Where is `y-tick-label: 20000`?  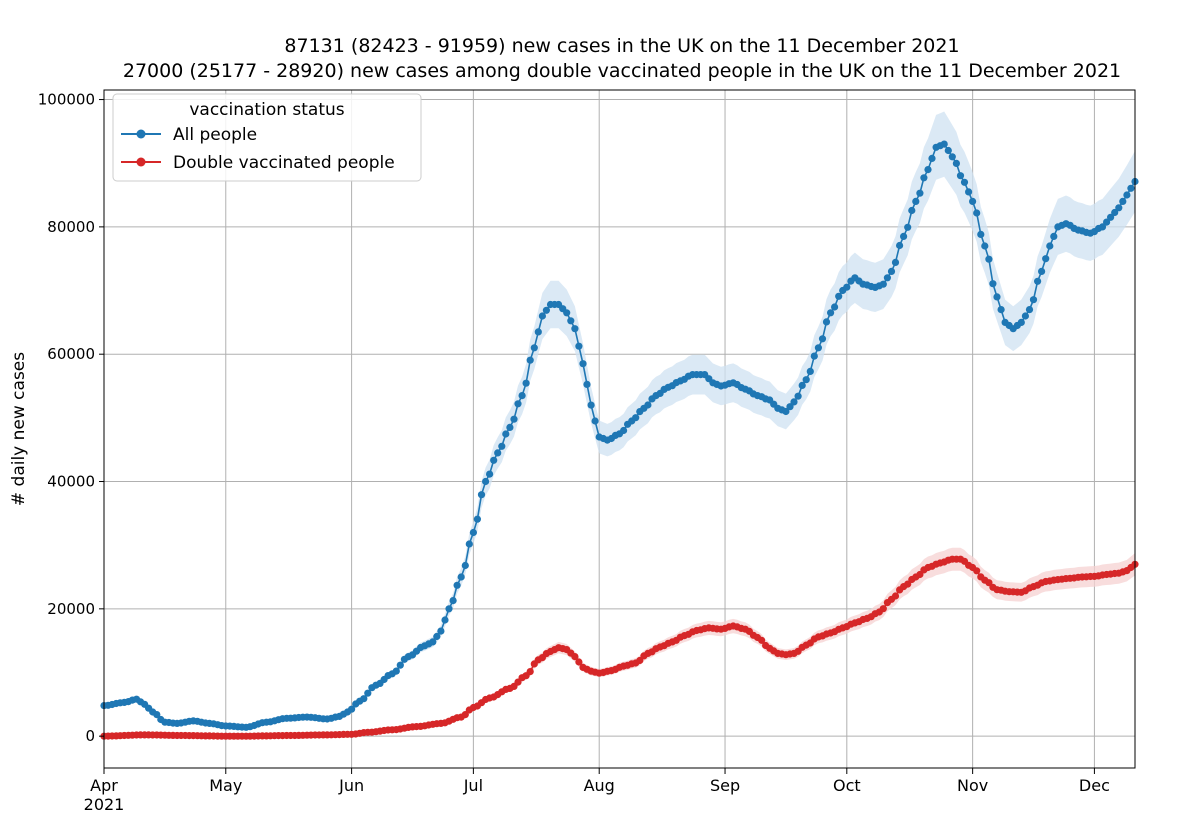 y-tick-label: 20000 is located at coordinates (71, 609).